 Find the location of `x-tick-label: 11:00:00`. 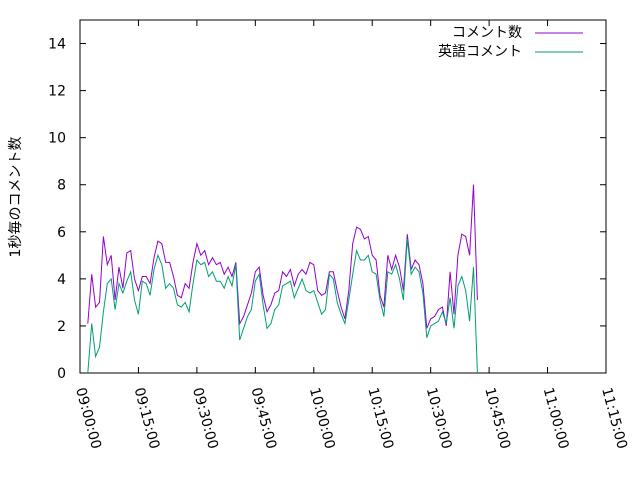

x-tick-label: 11:00:00 is located at coordinates (556, 418).